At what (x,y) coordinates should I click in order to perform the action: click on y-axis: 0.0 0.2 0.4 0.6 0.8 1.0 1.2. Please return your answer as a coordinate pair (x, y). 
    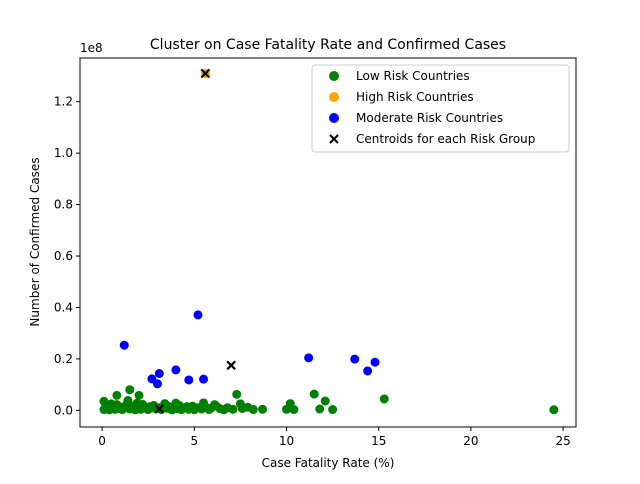
    Looking at the image, I should click on (67, 256).